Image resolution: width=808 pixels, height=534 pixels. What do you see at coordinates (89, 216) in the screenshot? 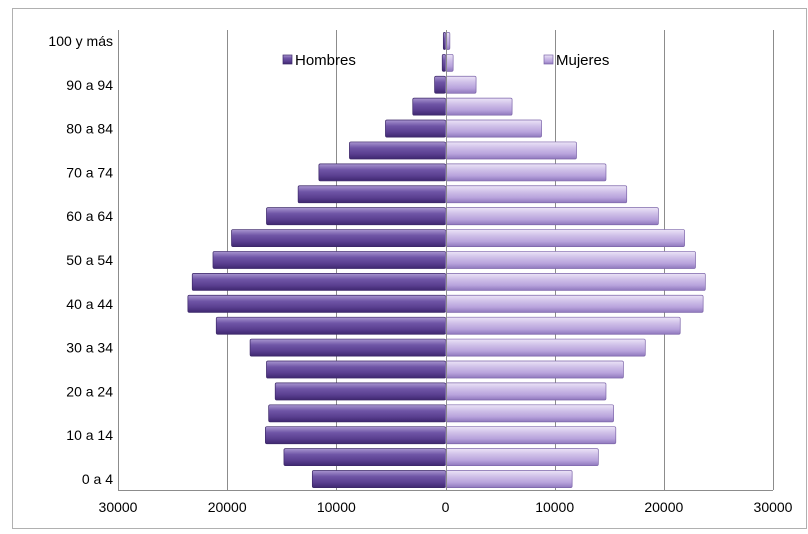
I see `y-tick-label: 60 a 64` at bounding box center [89, 216].